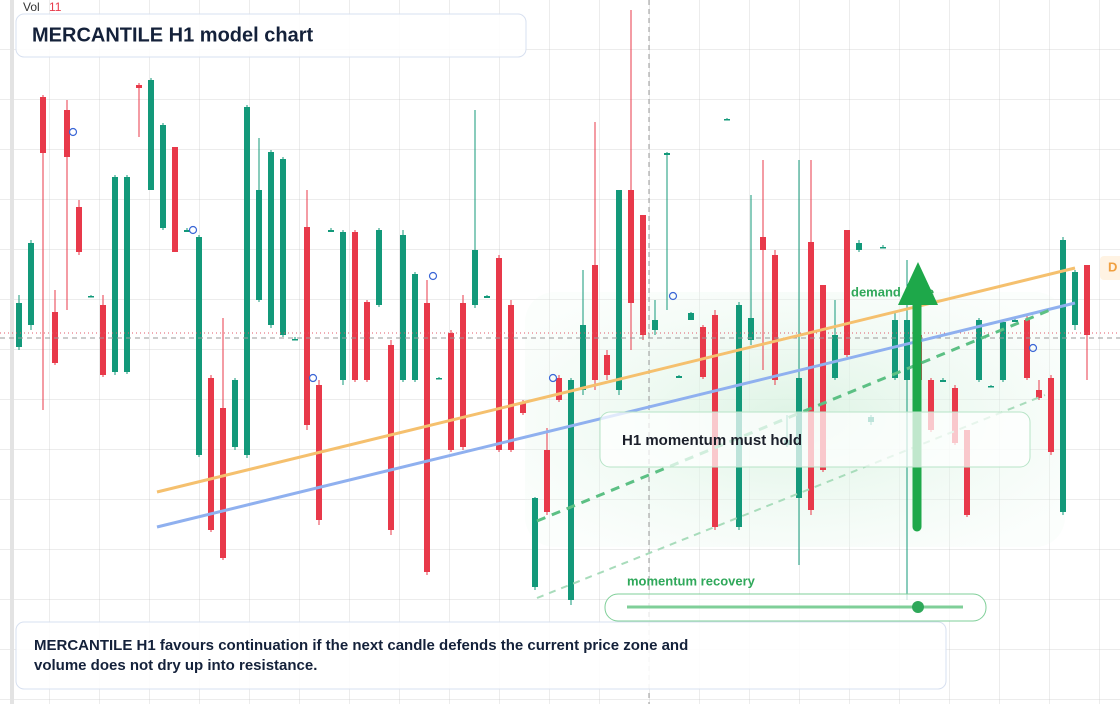 The width and height of the screenshot is (1120, 704). Describe the element at coordinates (918, 607) in the screenshot. I see `slider-knob` at that location.